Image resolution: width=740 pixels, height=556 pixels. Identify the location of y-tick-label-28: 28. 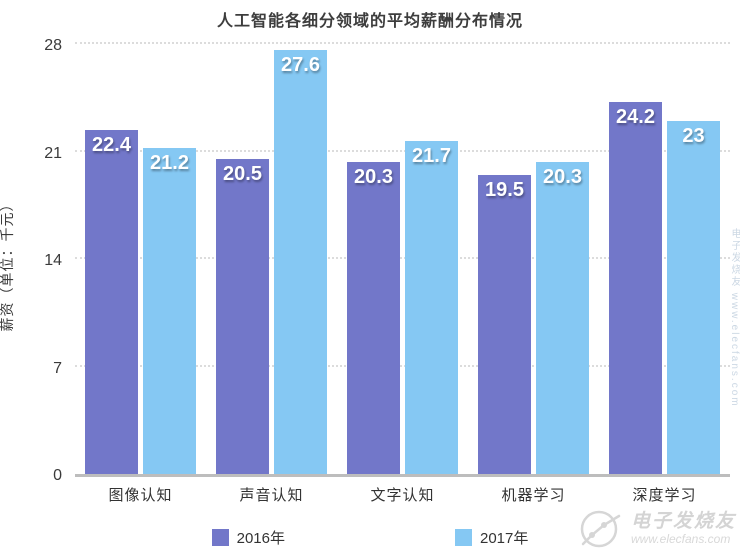
(53, 45).